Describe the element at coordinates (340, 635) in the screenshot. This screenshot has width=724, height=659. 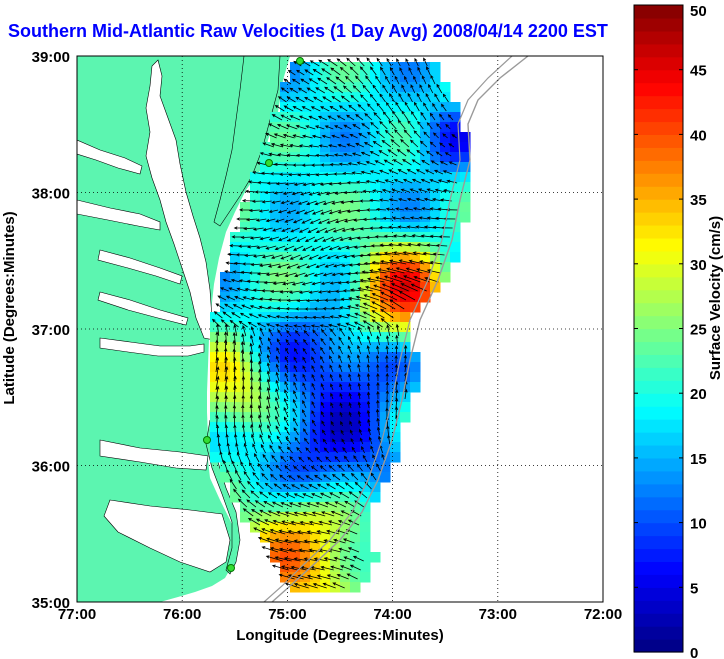
I see `x-axis-label: Longitude (Degrees:Minutes)` at that location.